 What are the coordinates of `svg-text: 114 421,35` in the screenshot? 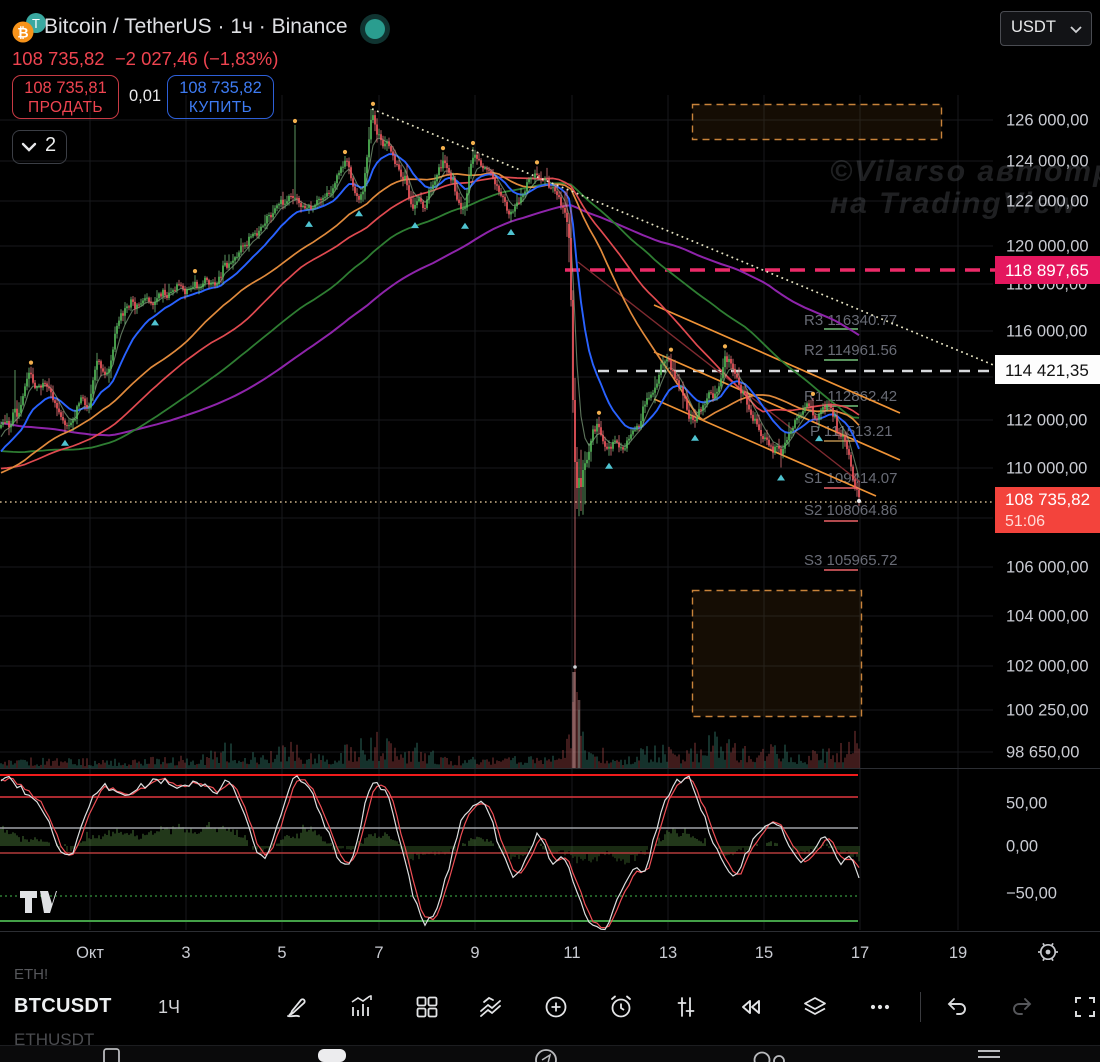 It's located at (1047, 370).